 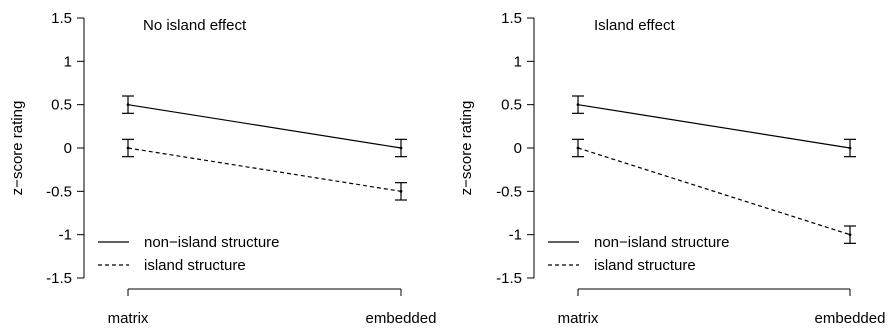 What do you see at coordinates (634, 25) in the screenshot?
I see `chart-title: Island effect` at bounding box center [634, 25].